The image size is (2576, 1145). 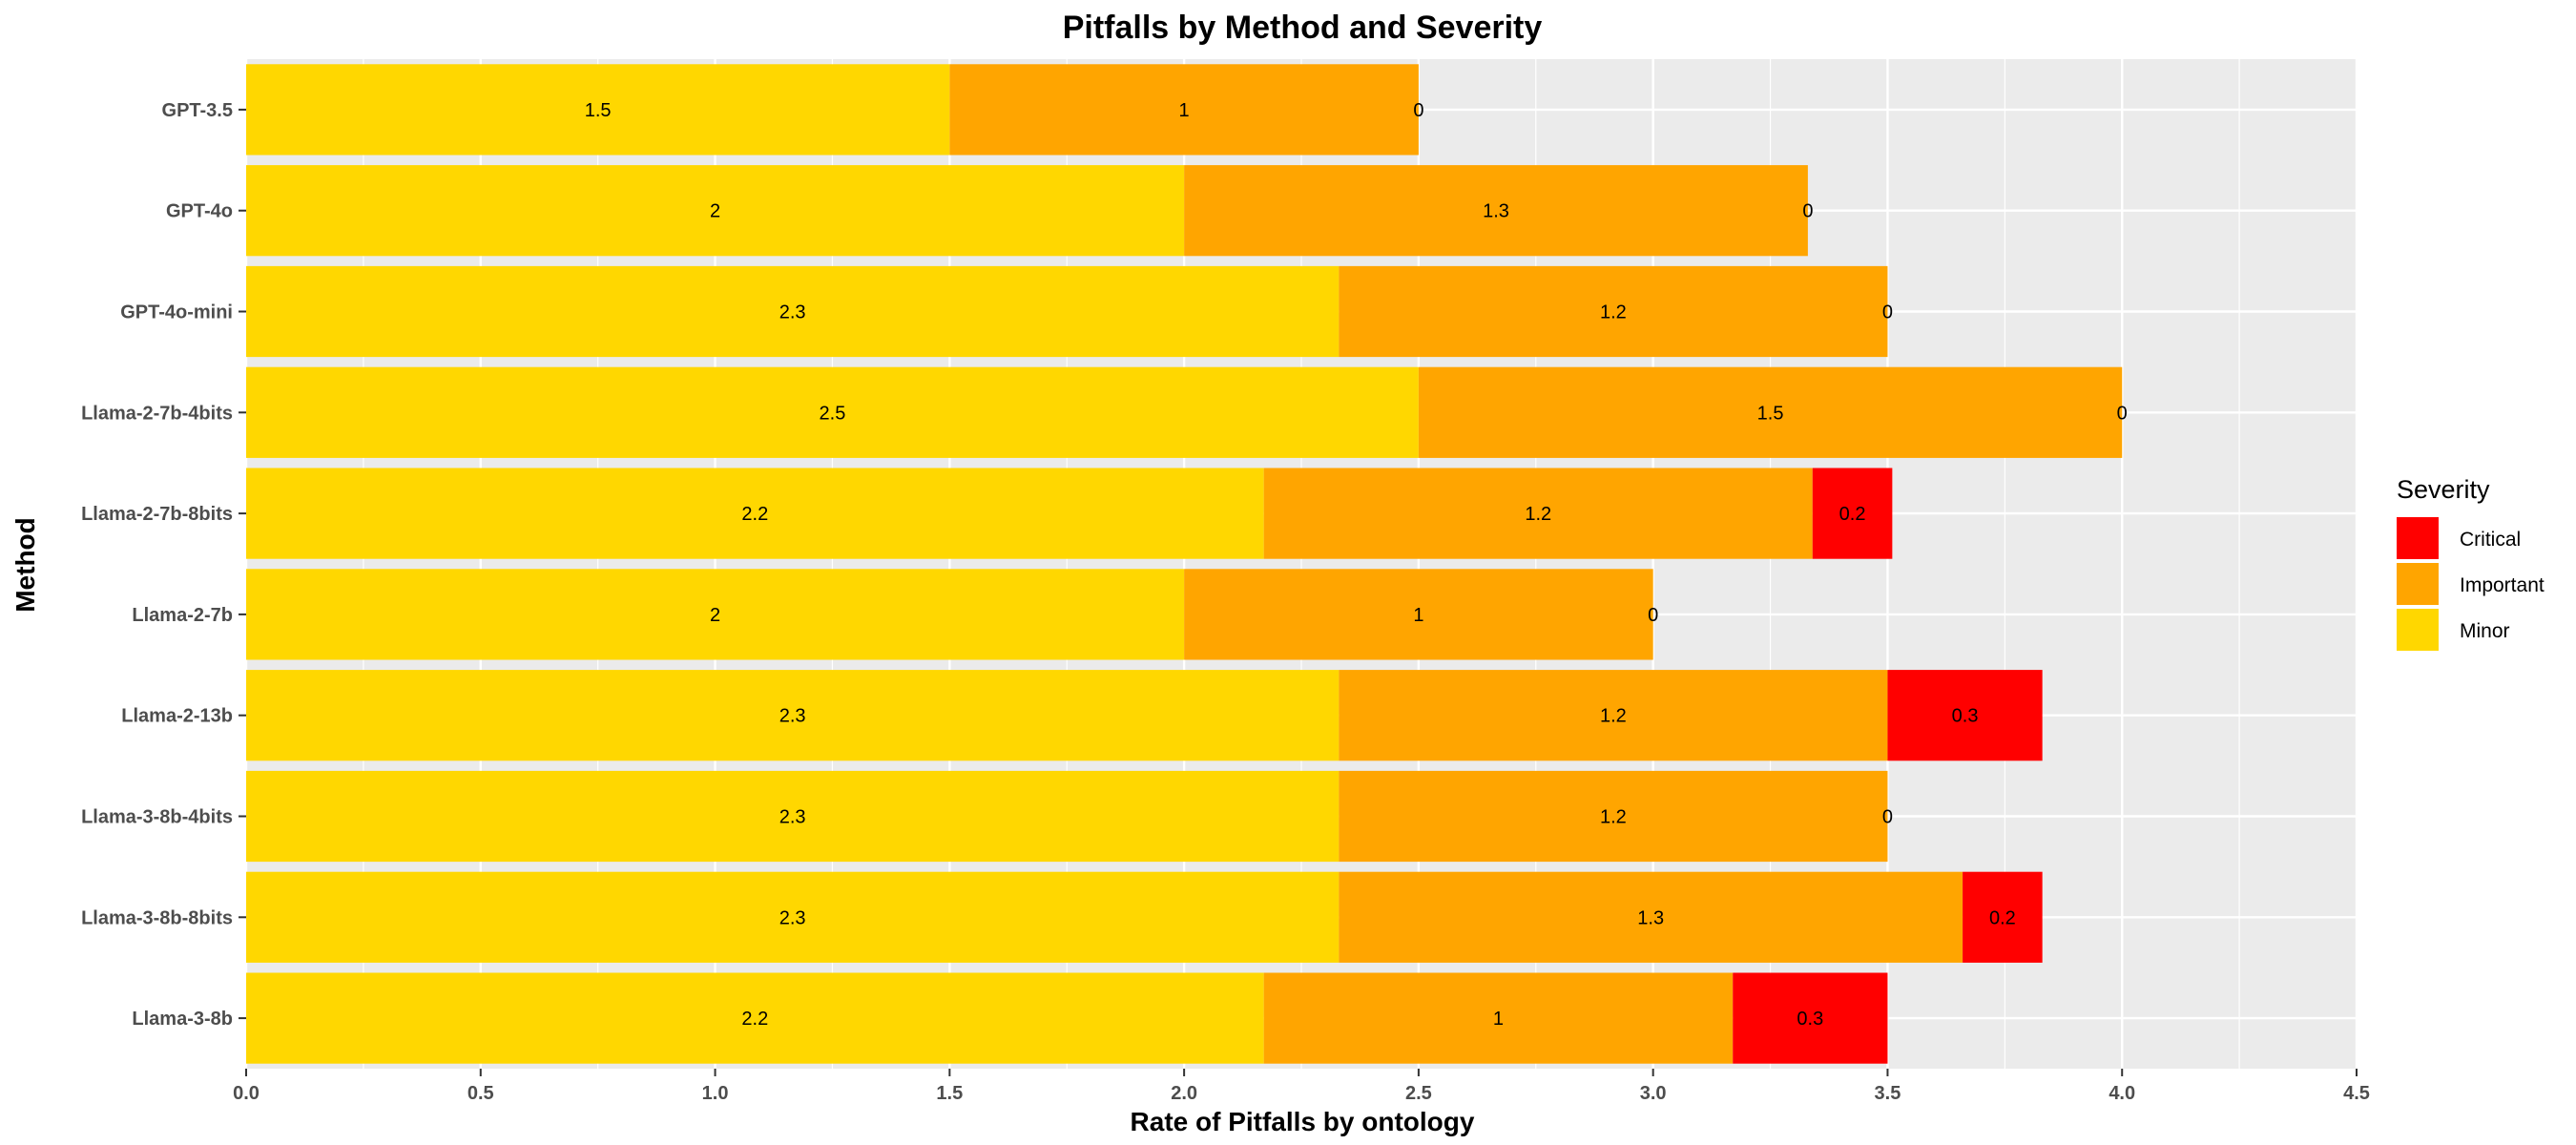 What do you see at coordinates (2356, 1094) in the screenshot?
I see `x-tick-label: 4.5` at bounding box center [2356, 1094].